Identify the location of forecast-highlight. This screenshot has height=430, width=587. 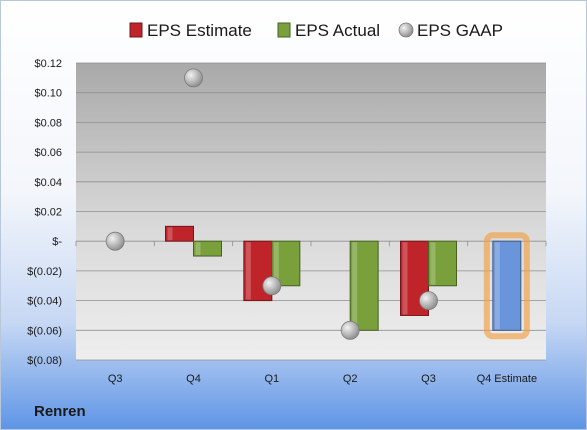
(506, 286).